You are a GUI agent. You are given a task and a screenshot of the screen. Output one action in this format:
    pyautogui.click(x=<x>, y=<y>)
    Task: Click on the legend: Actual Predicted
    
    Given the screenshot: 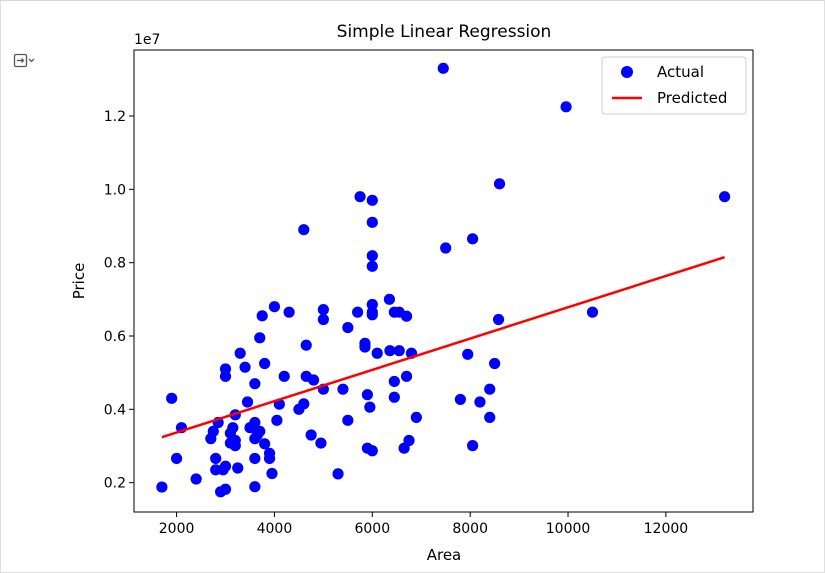 What is the action you would take?
    pyautogui.click(x=674, y=85)
    